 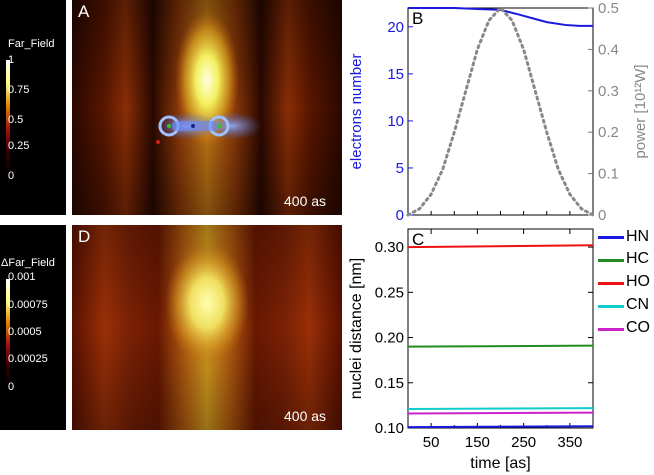 I want to click on chart-b-y2tick-label: 0.1, so click(x=608, y=174).